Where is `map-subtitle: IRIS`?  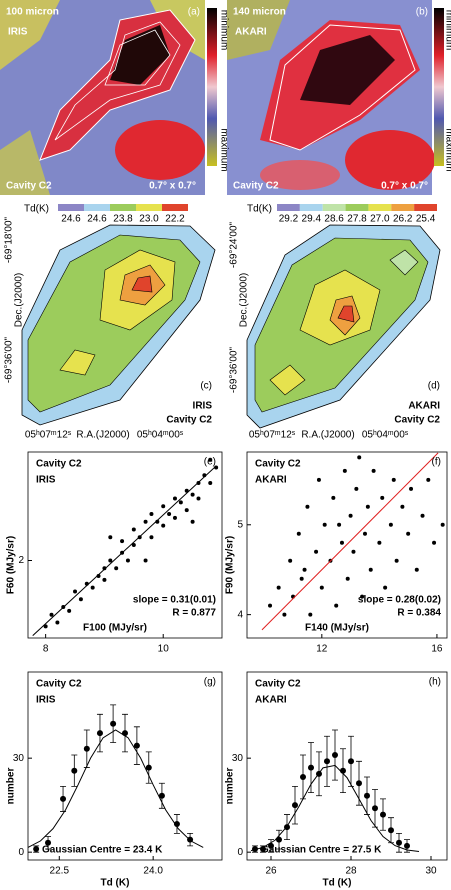 map-subtitle: IRIS is located at coordinates (203, 406).